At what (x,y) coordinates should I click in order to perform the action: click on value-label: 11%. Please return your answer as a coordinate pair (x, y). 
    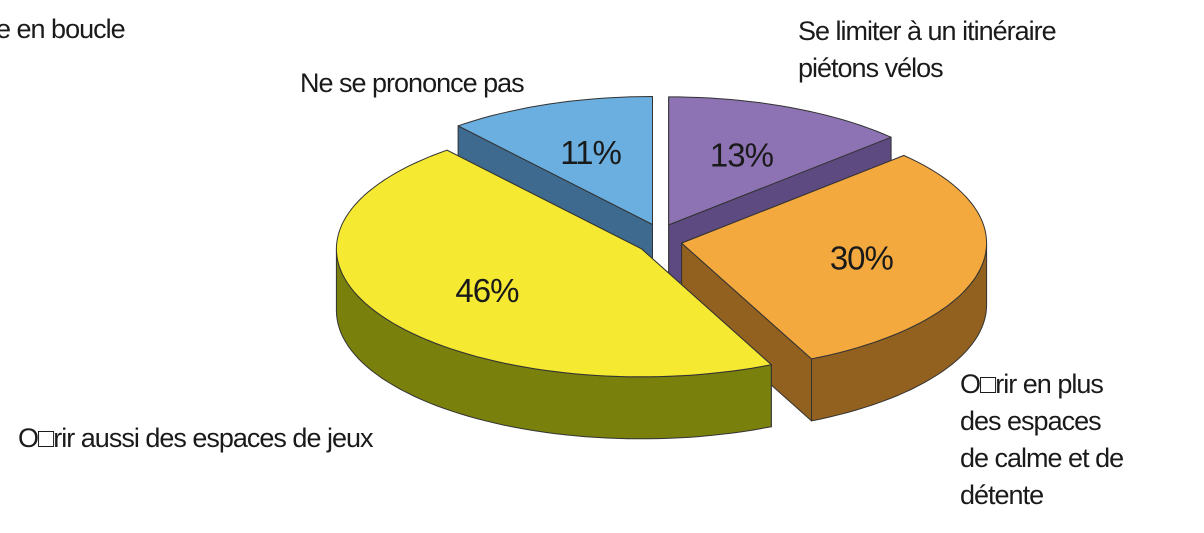
    Looking at the image, I should click on (590, 152).